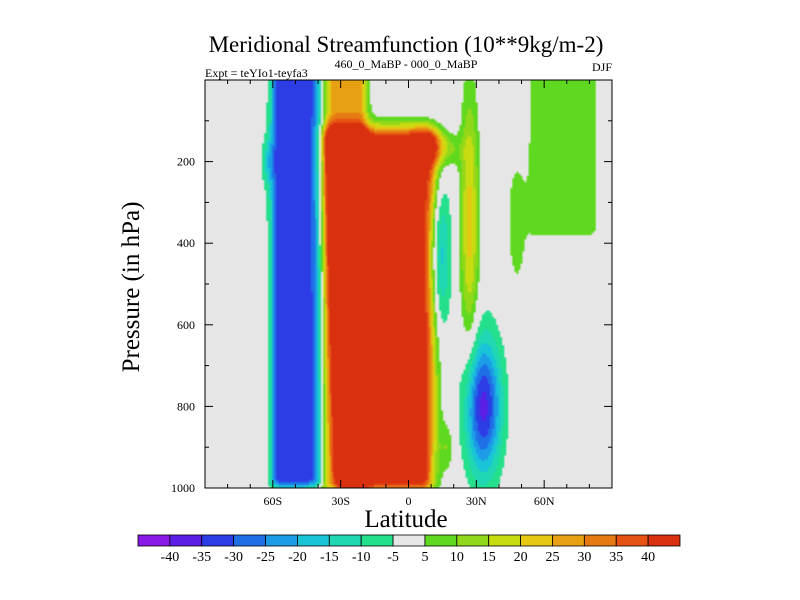 The width and height of the screenshot is (800, 600). Describe the element at coordinates (584, 557) in the screenshot. I see `colorbar-label: 30` at that location.